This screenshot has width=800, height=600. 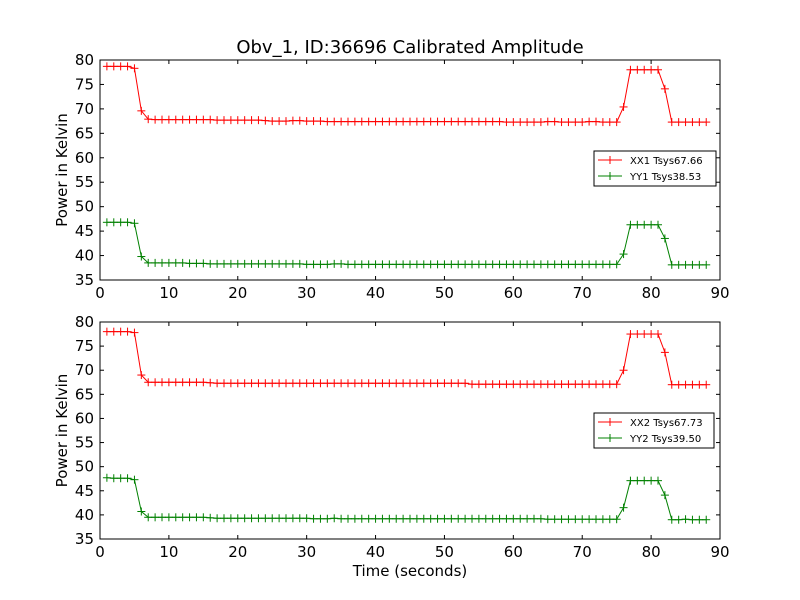 I want to click on x-tick-label: 40, so click(x=375, y=552).